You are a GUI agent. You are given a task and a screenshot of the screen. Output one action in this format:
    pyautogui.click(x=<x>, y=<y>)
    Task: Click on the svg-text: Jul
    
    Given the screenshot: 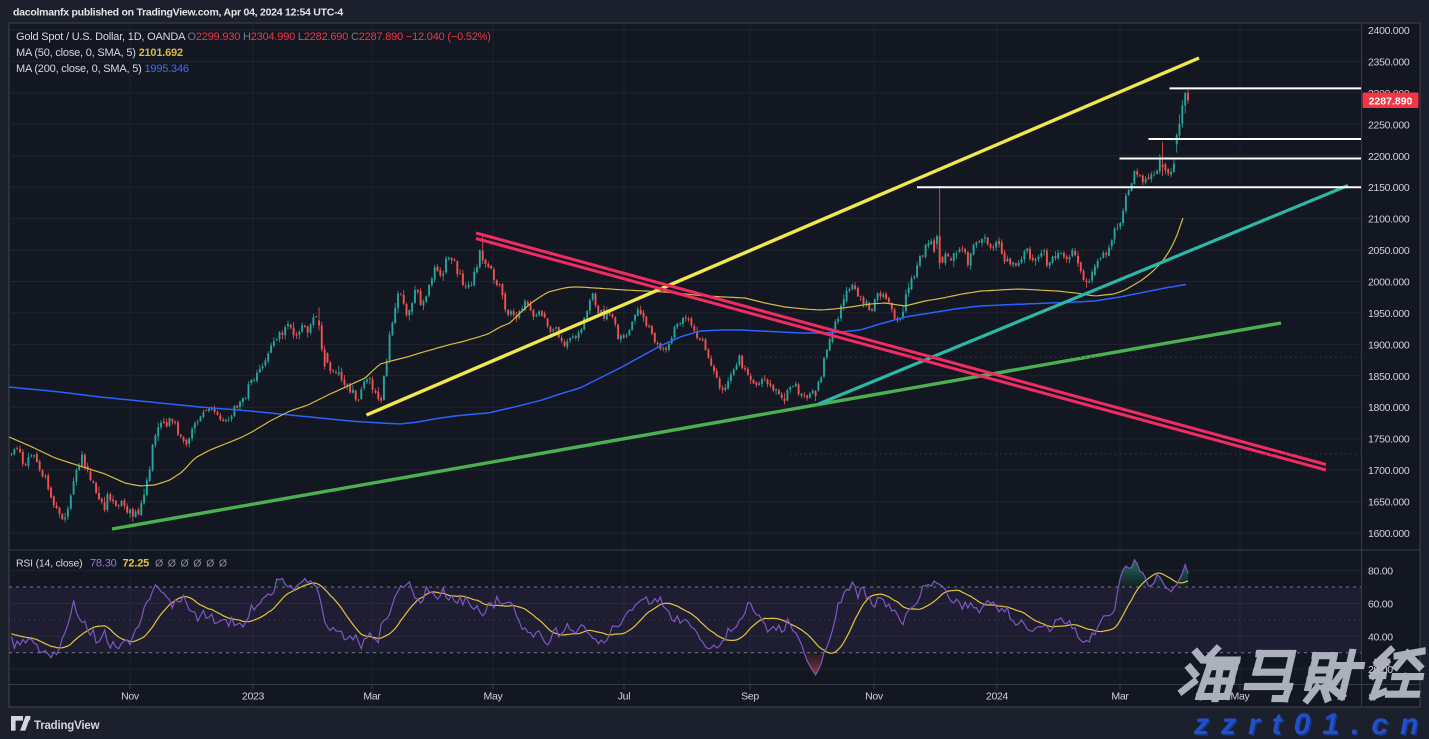 What is the action you would take?
    pyautogui.click(x=624, y=697)
    